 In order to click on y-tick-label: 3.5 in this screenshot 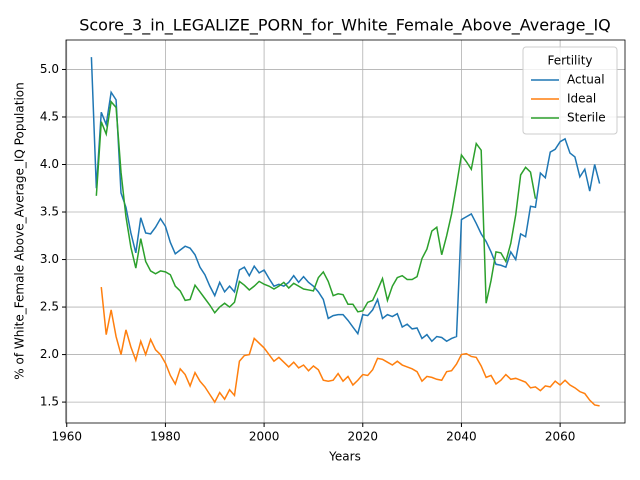, I will do `click(49, 212)`.